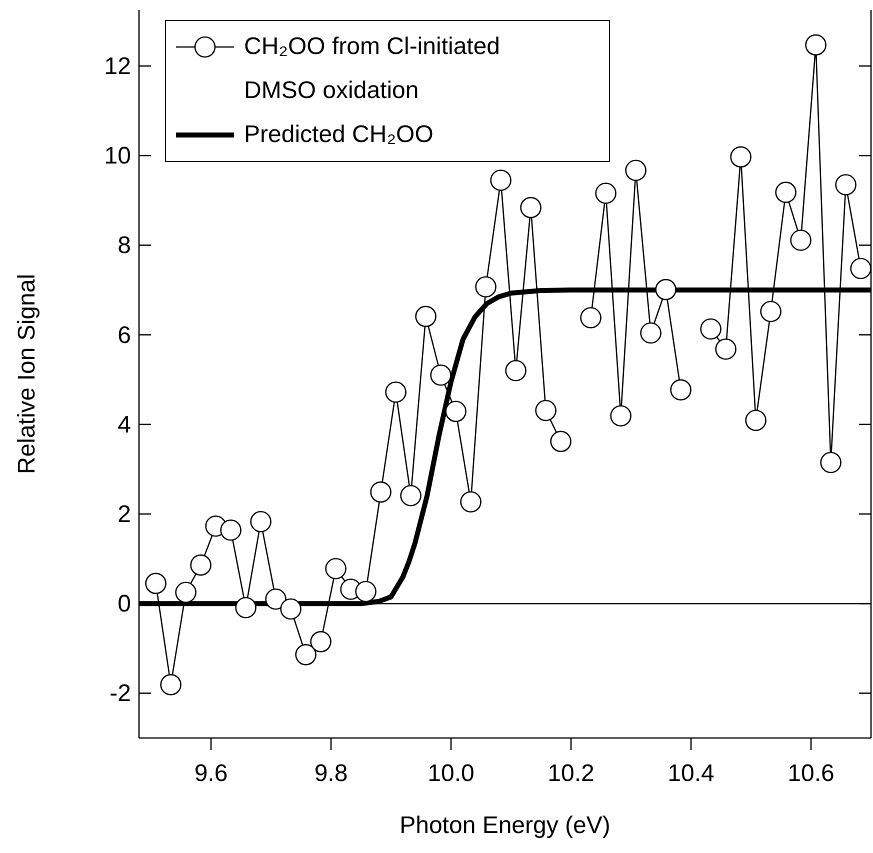 This screenshot has width=873, height=853. What do you see at coordinates (505, 825) in the screenshot?
I see `x-axis-title: Photon Energy (eV)` at bounding box center [505, 825].